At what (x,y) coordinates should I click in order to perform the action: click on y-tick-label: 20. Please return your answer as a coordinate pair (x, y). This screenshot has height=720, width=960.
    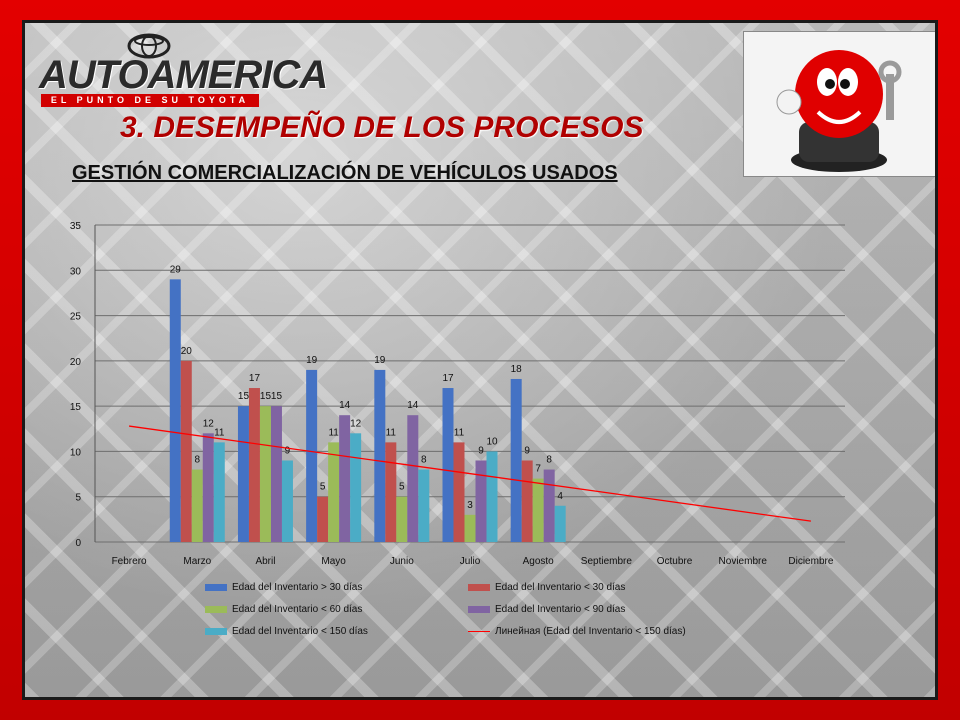
    Looking at the image, I should click on (76, 362).